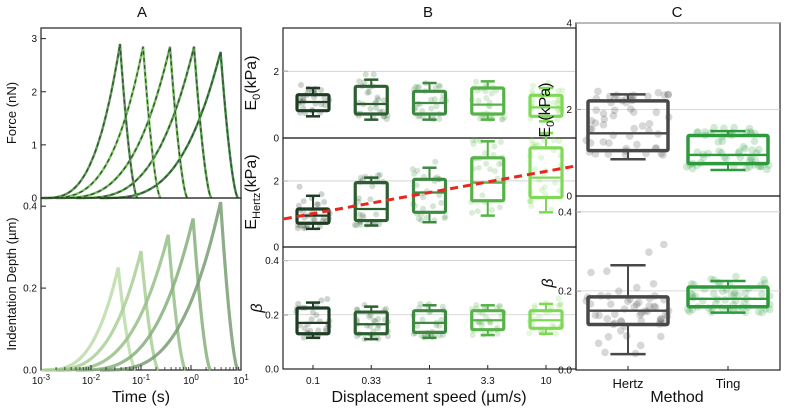 This screenshot has width=789, height=412. I want to click on A_indent-ytick-label-1: 0.2, so click(30, 289).